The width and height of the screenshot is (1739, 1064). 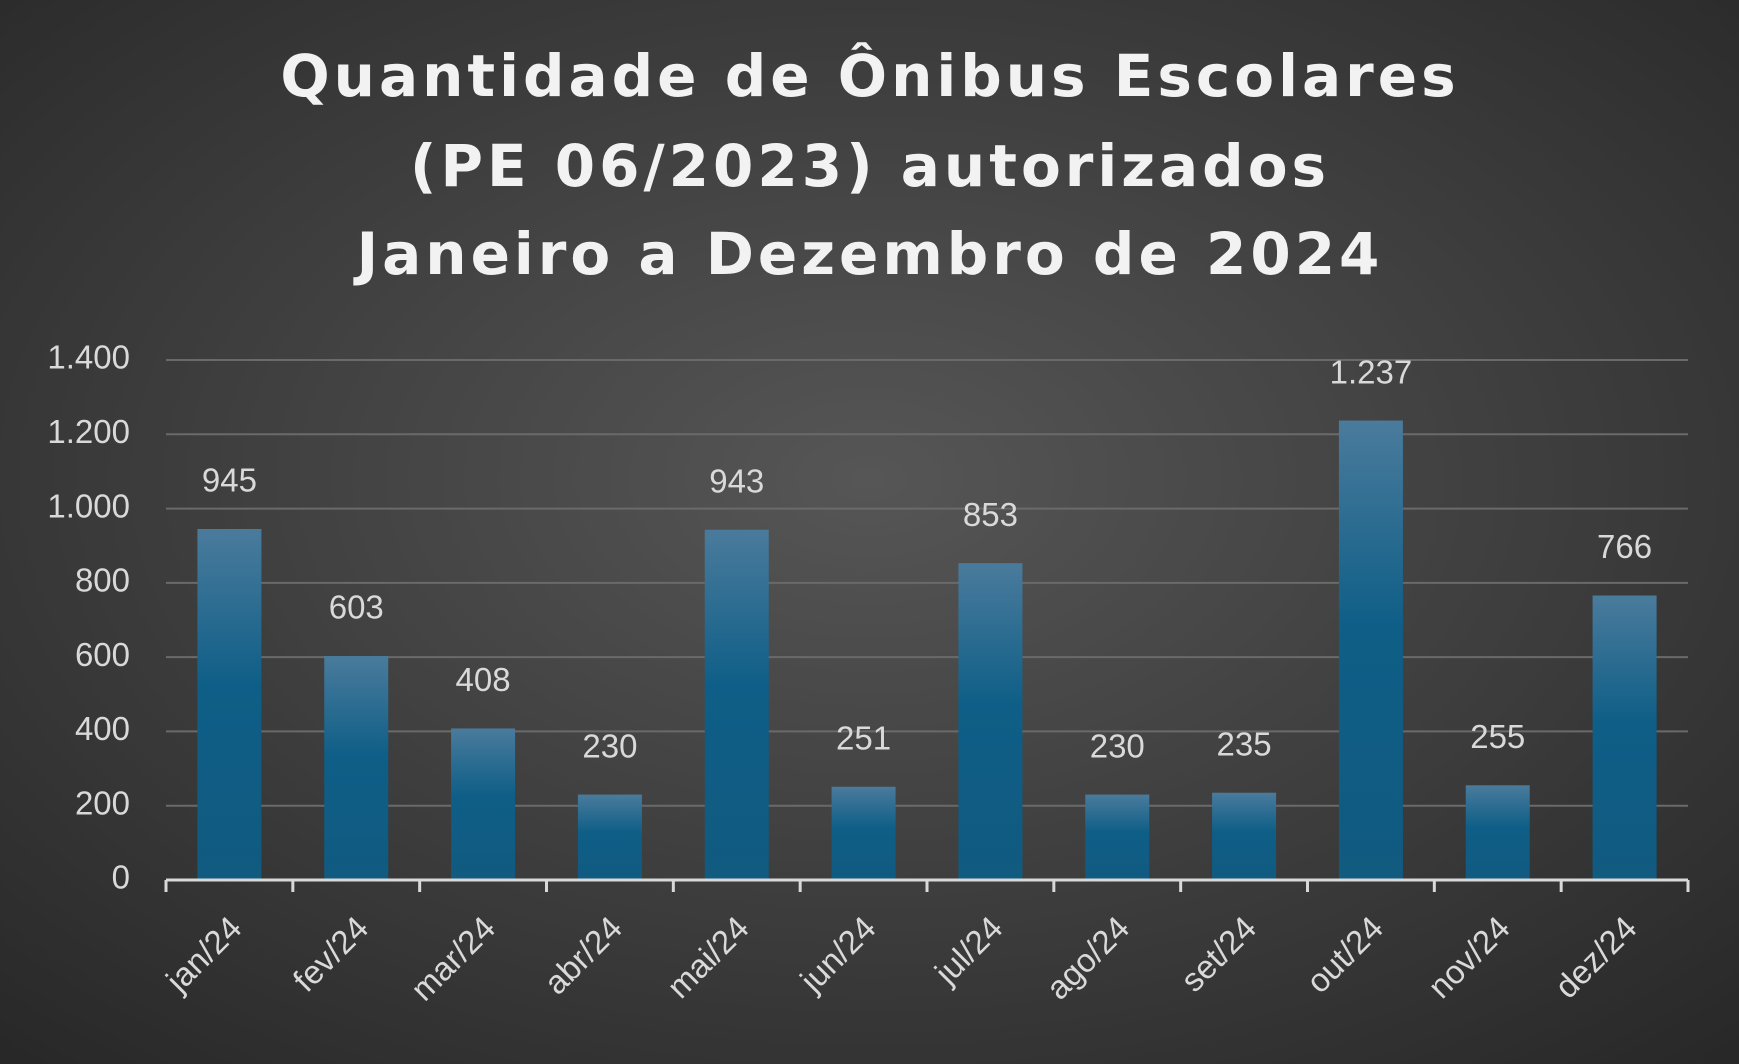 What do you see at coordinates (102, 580) in the screenshot?
I see `y-tick-label: 800` at bounding box center [102, 580].